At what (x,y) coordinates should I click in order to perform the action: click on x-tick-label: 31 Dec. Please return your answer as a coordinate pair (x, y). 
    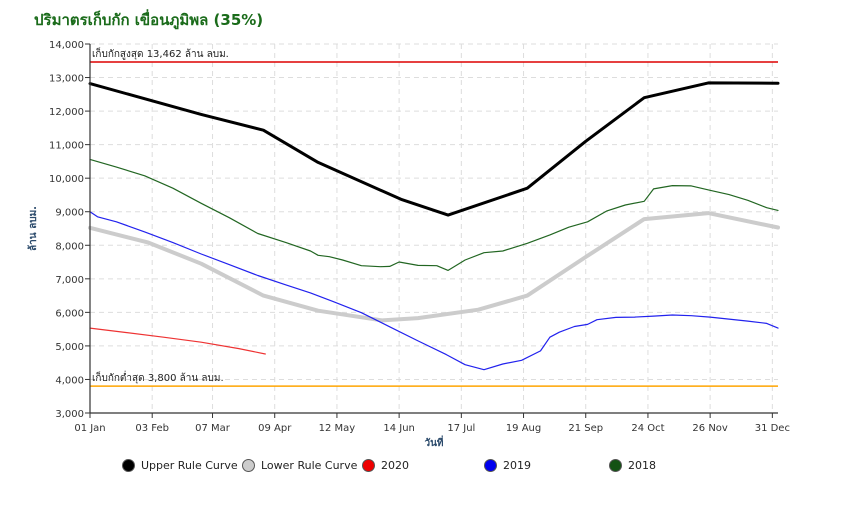
    Looking at the image, I should click on (772, 428).